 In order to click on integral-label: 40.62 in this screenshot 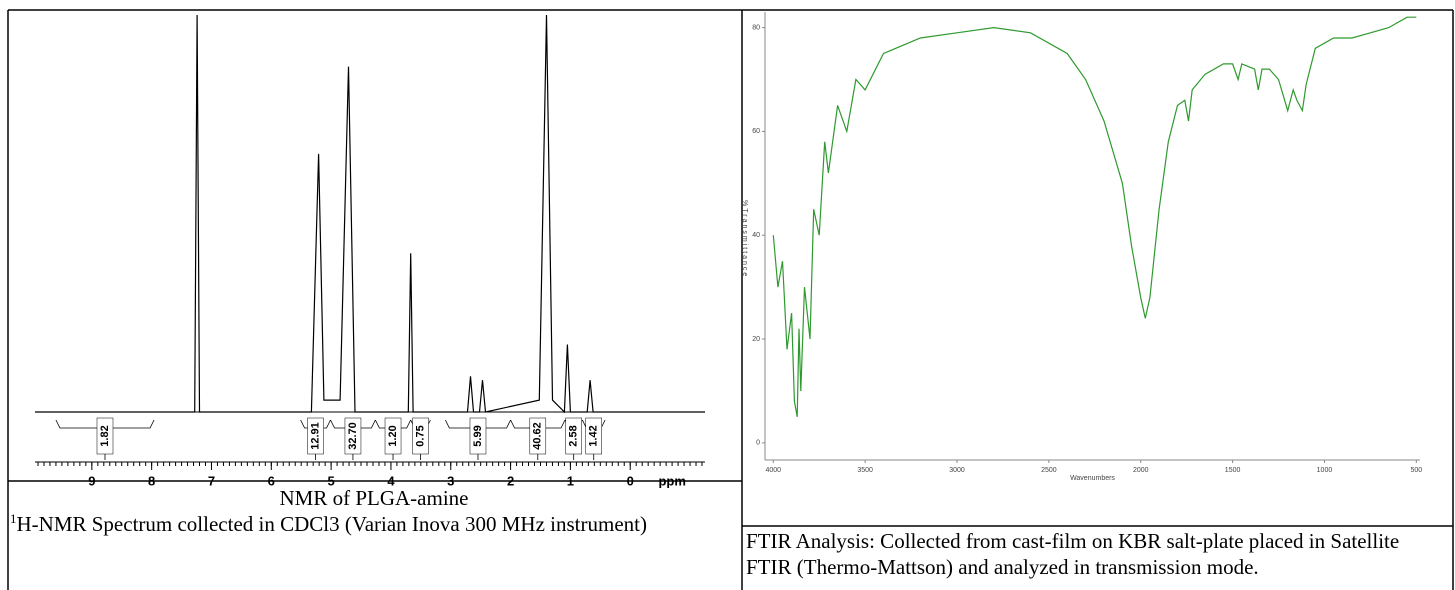, I will do `click(538, 436)`.